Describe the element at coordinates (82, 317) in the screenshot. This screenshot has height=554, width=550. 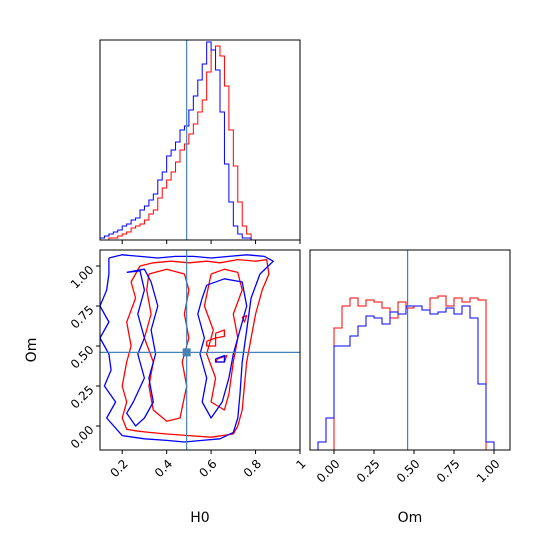
I see `contour-y-tick-label: 0.75` at that location.